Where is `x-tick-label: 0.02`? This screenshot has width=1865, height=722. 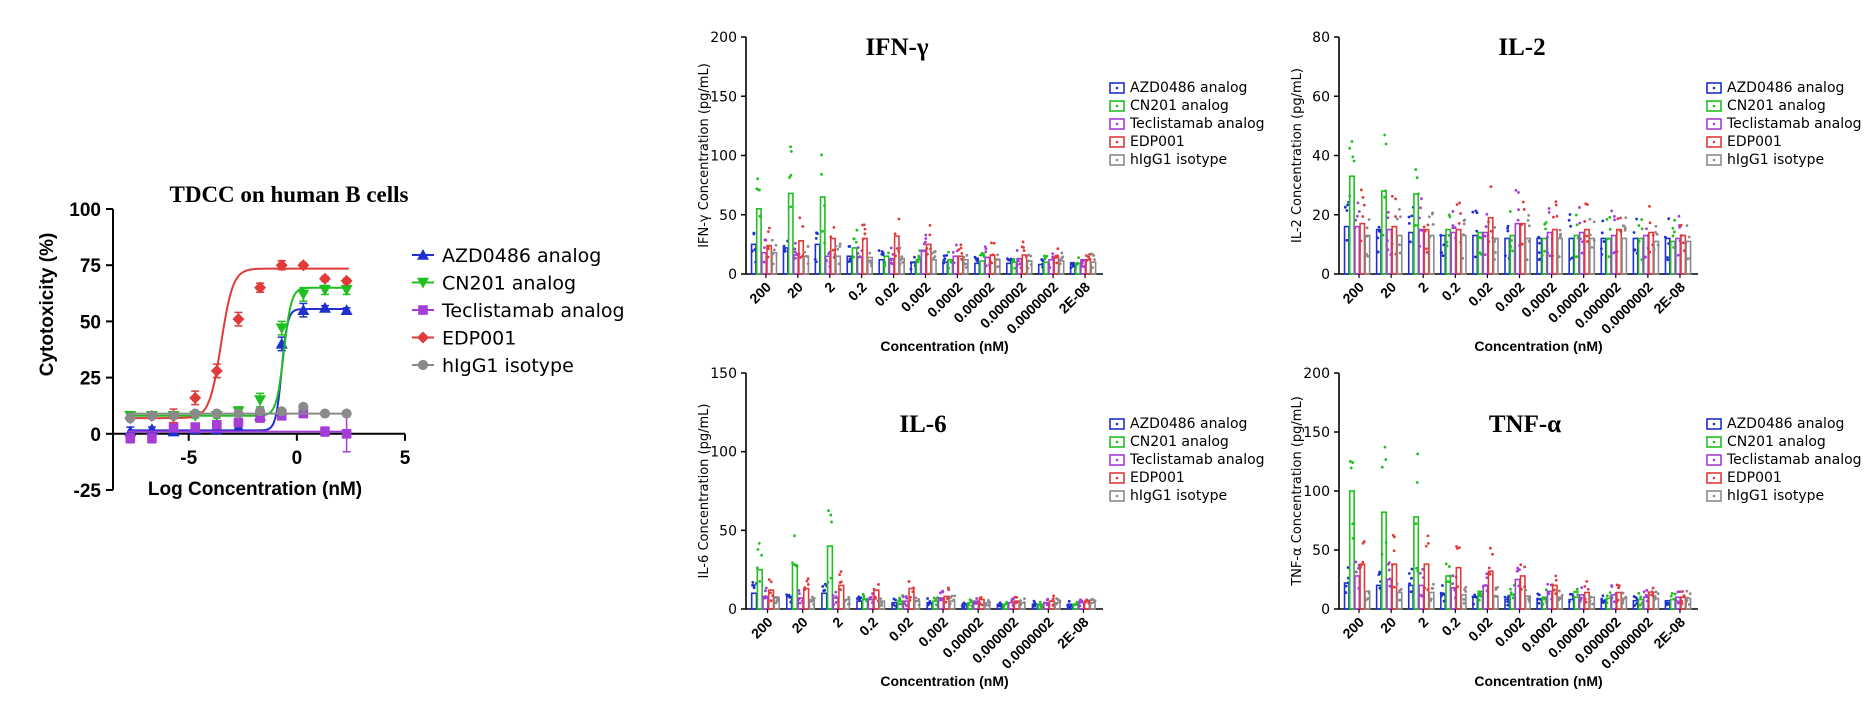 x-tick-label: 0.02 is located at coordinates (1480, 294).